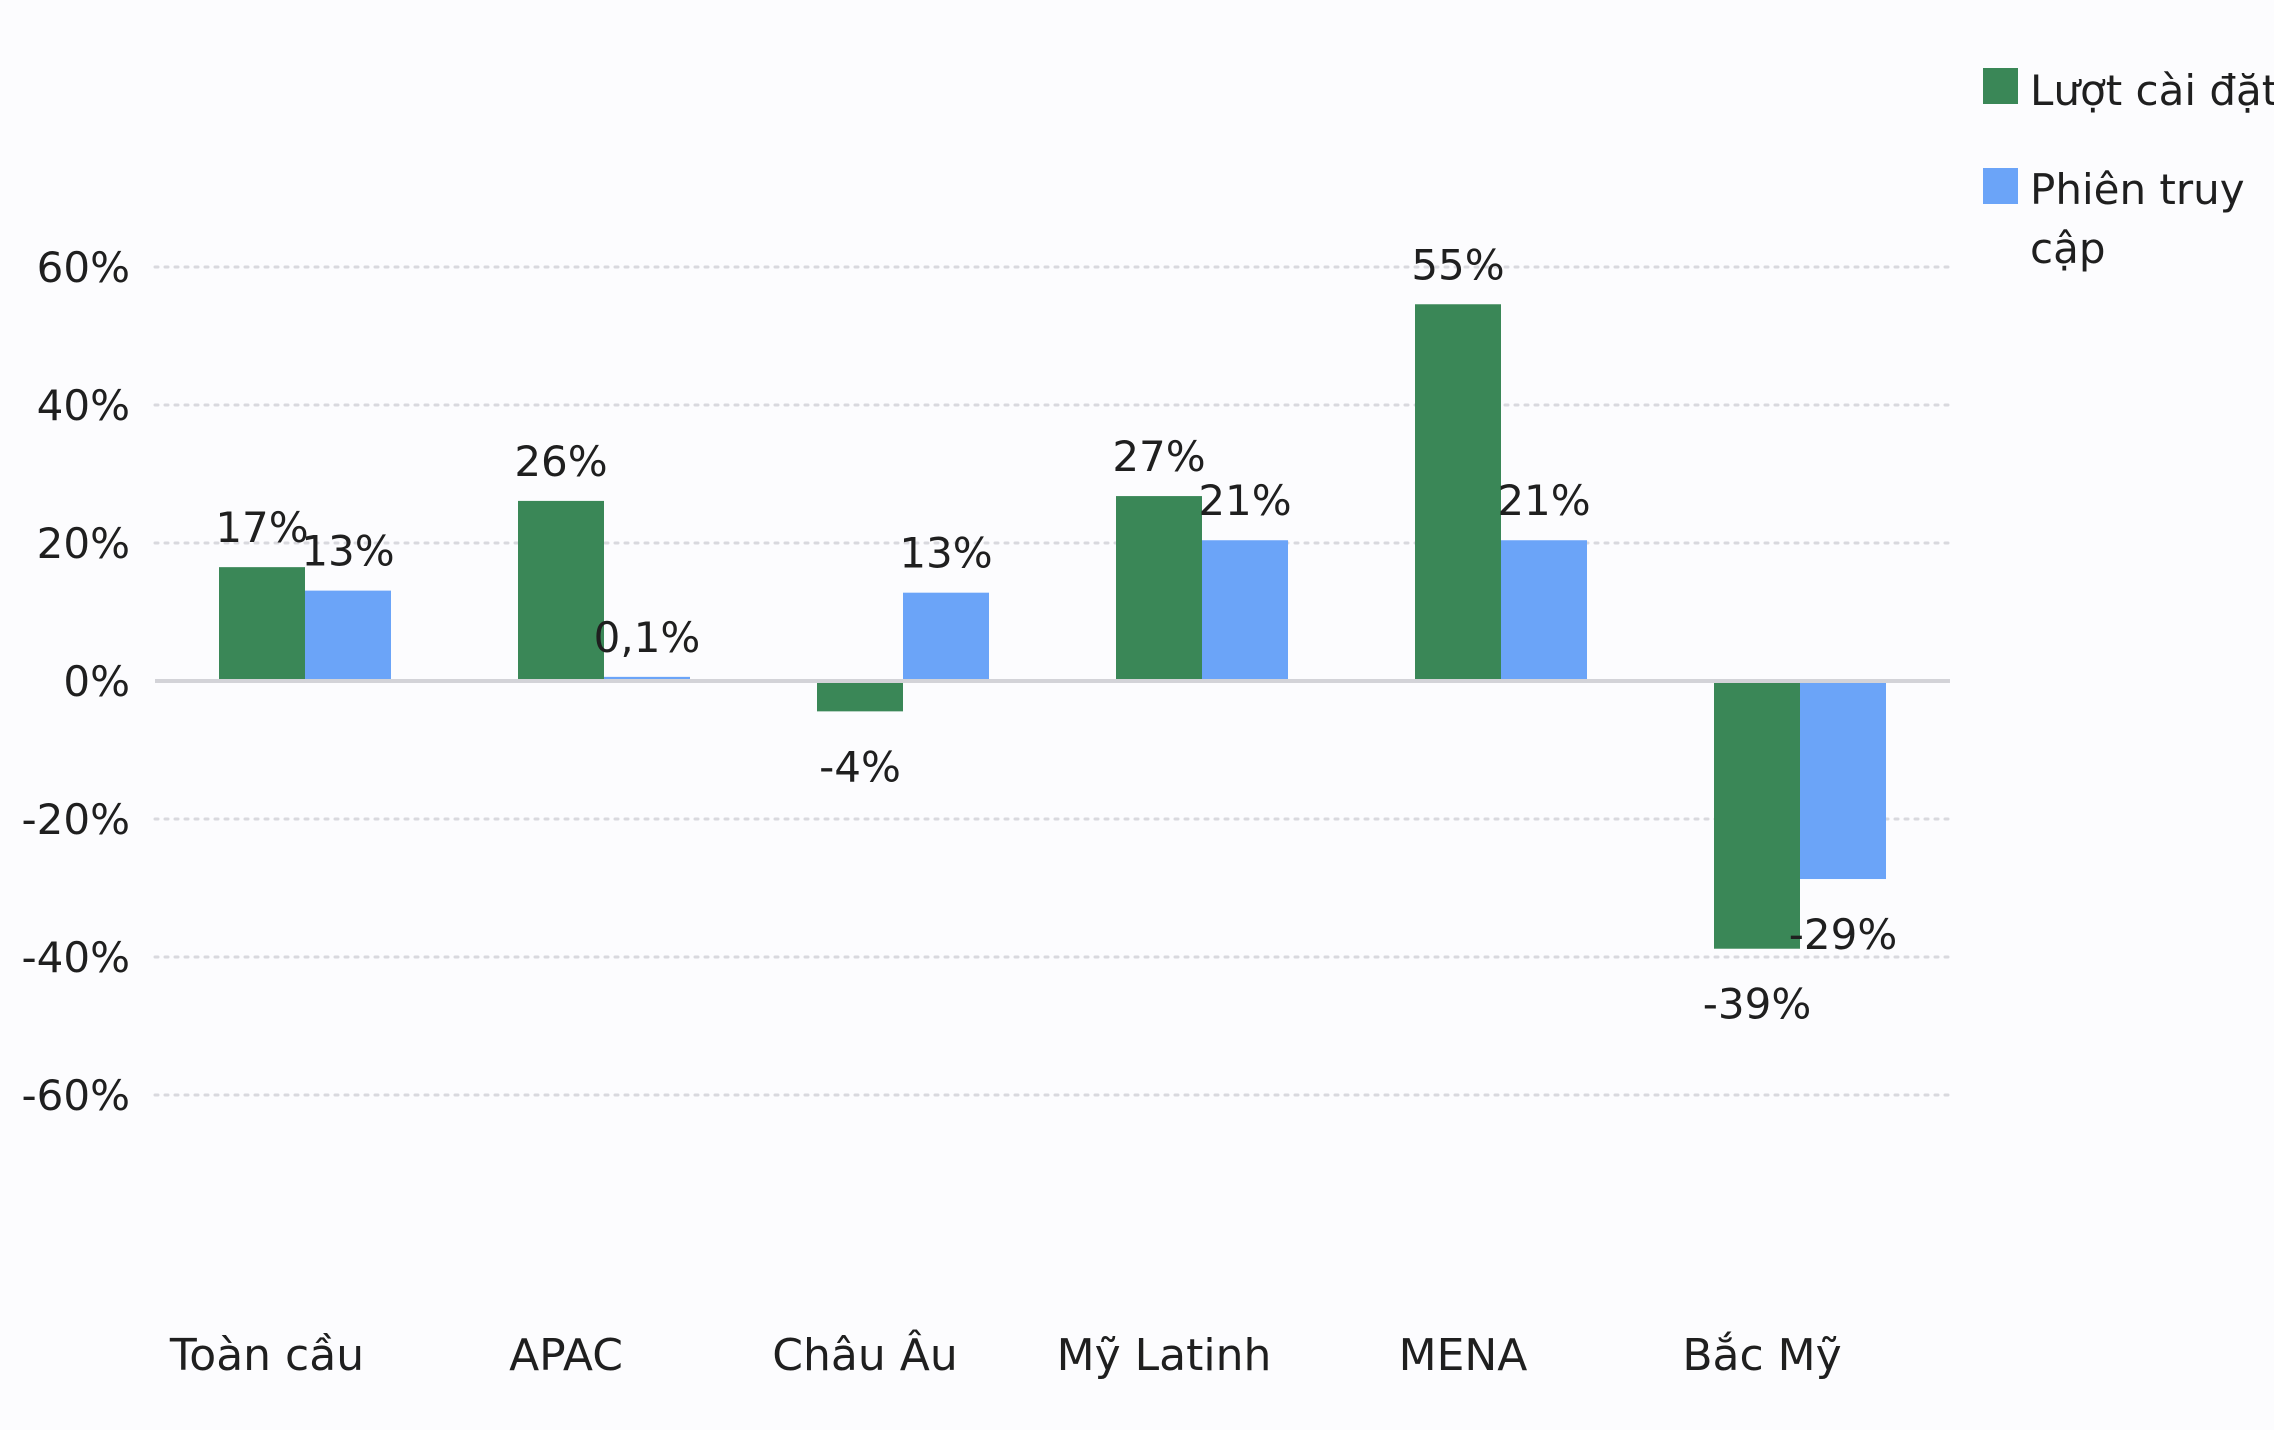 The width and height of the screenshot is (2274, 1430). Describe the element at coordinates (266, 1355) in the screenshot. I see `category-label: Toàn cầu` at that location.